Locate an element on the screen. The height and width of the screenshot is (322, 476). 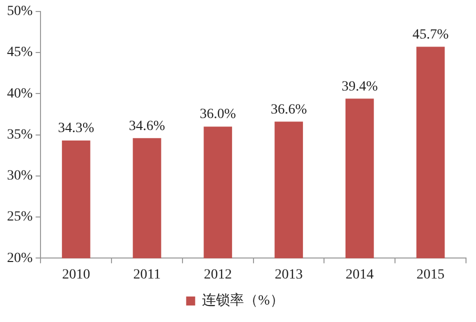
data-label: 45.7% is located at coordinates (430, 34).